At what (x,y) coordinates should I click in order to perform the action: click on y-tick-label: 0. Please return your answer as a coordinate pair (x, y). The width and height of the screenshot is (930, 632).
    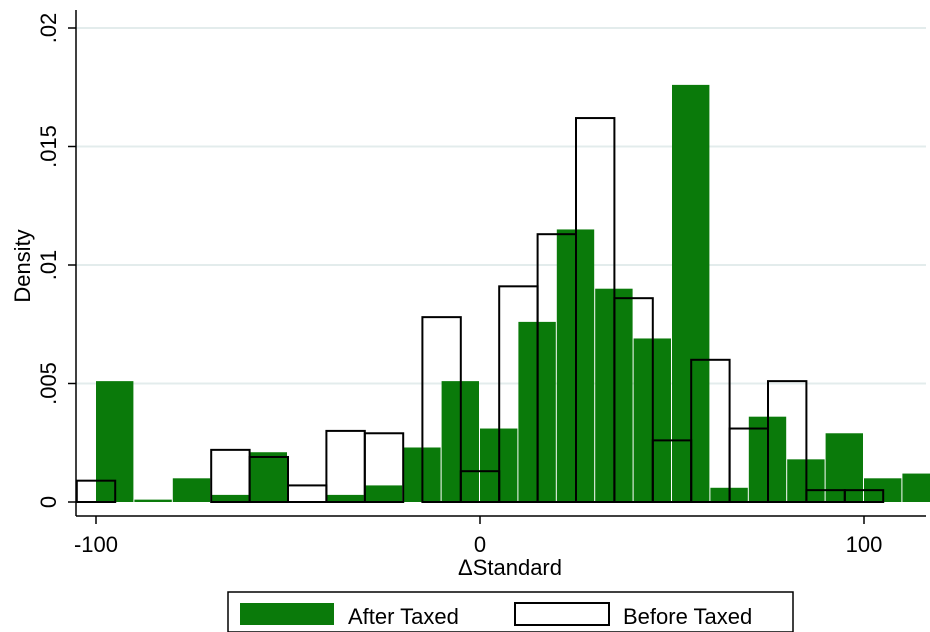
    Looking at the image, I should click on (48, 502).